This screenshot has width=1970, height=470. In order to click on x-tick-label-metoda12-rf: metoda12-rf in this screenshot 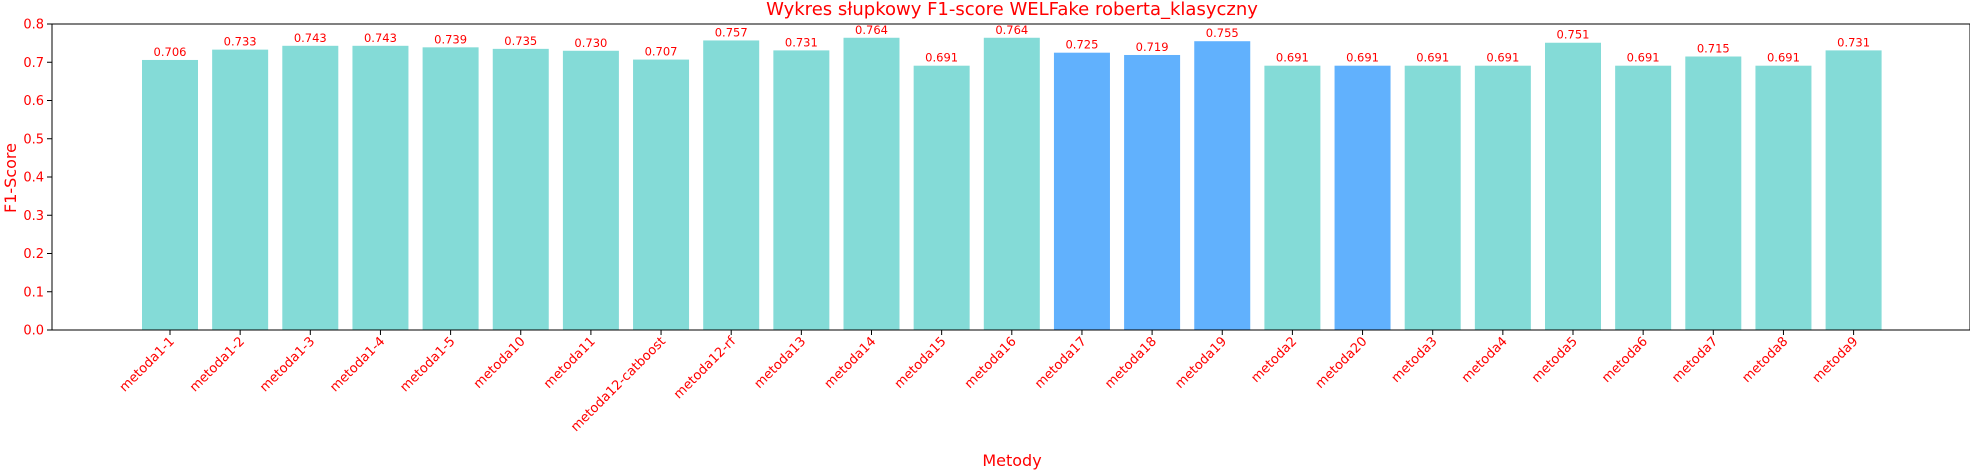, I will do `click(705, 368)`.